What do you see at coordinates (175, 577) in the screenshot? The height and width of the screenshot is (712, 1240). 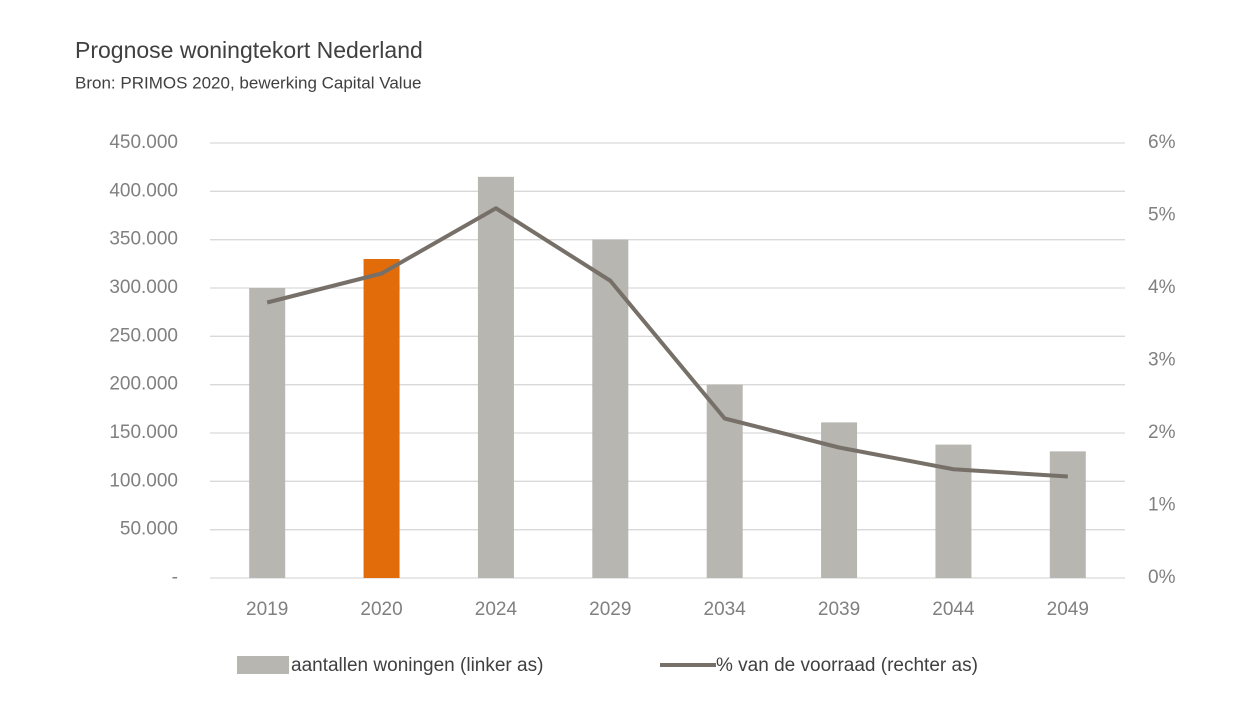 I see `y-tick-label: -` at bounding box center [175, 577].